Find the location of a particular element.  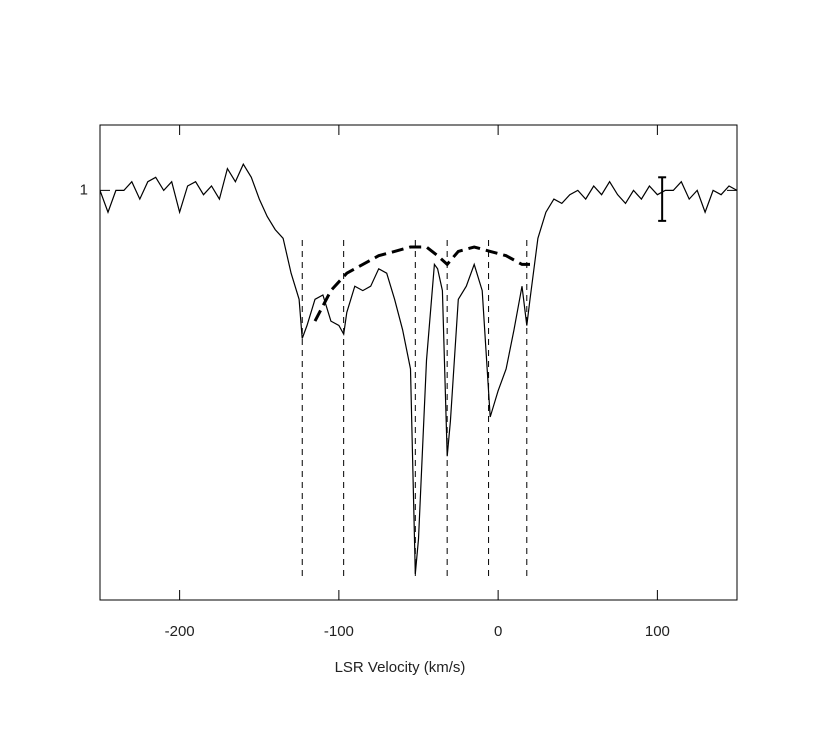

x-tick-label: -200 is located at coordinates (180, 631).